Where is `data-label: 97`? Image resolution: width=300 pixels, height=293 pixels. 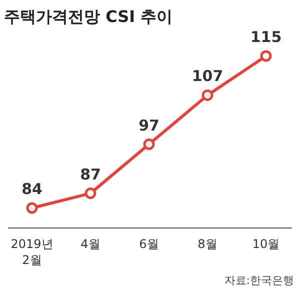
data-label: 97 is located at coordinates (149, 125).